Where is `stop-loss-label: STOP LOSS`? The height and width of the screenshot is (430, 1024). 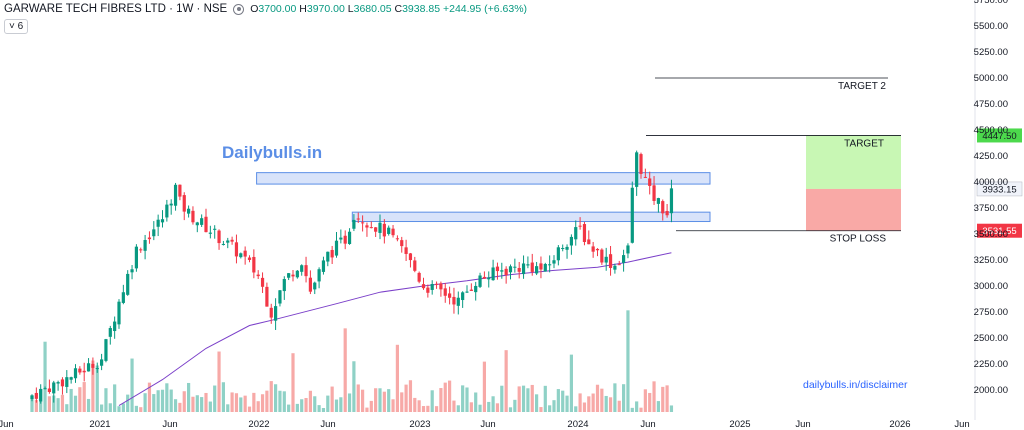
stop-loss-label: STOP LOSS is located at coordinates (858, 239).